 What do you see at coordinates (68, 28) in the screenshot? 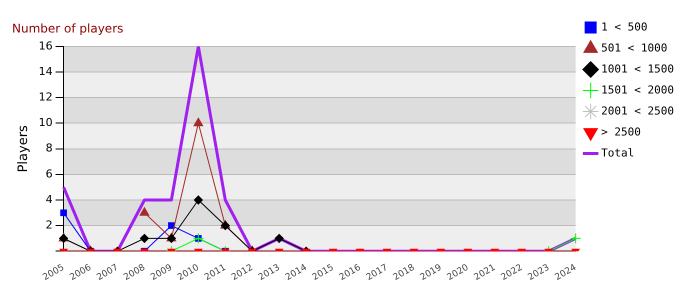
I see `chart-title: Number of players` at bounding box center [68, 28].